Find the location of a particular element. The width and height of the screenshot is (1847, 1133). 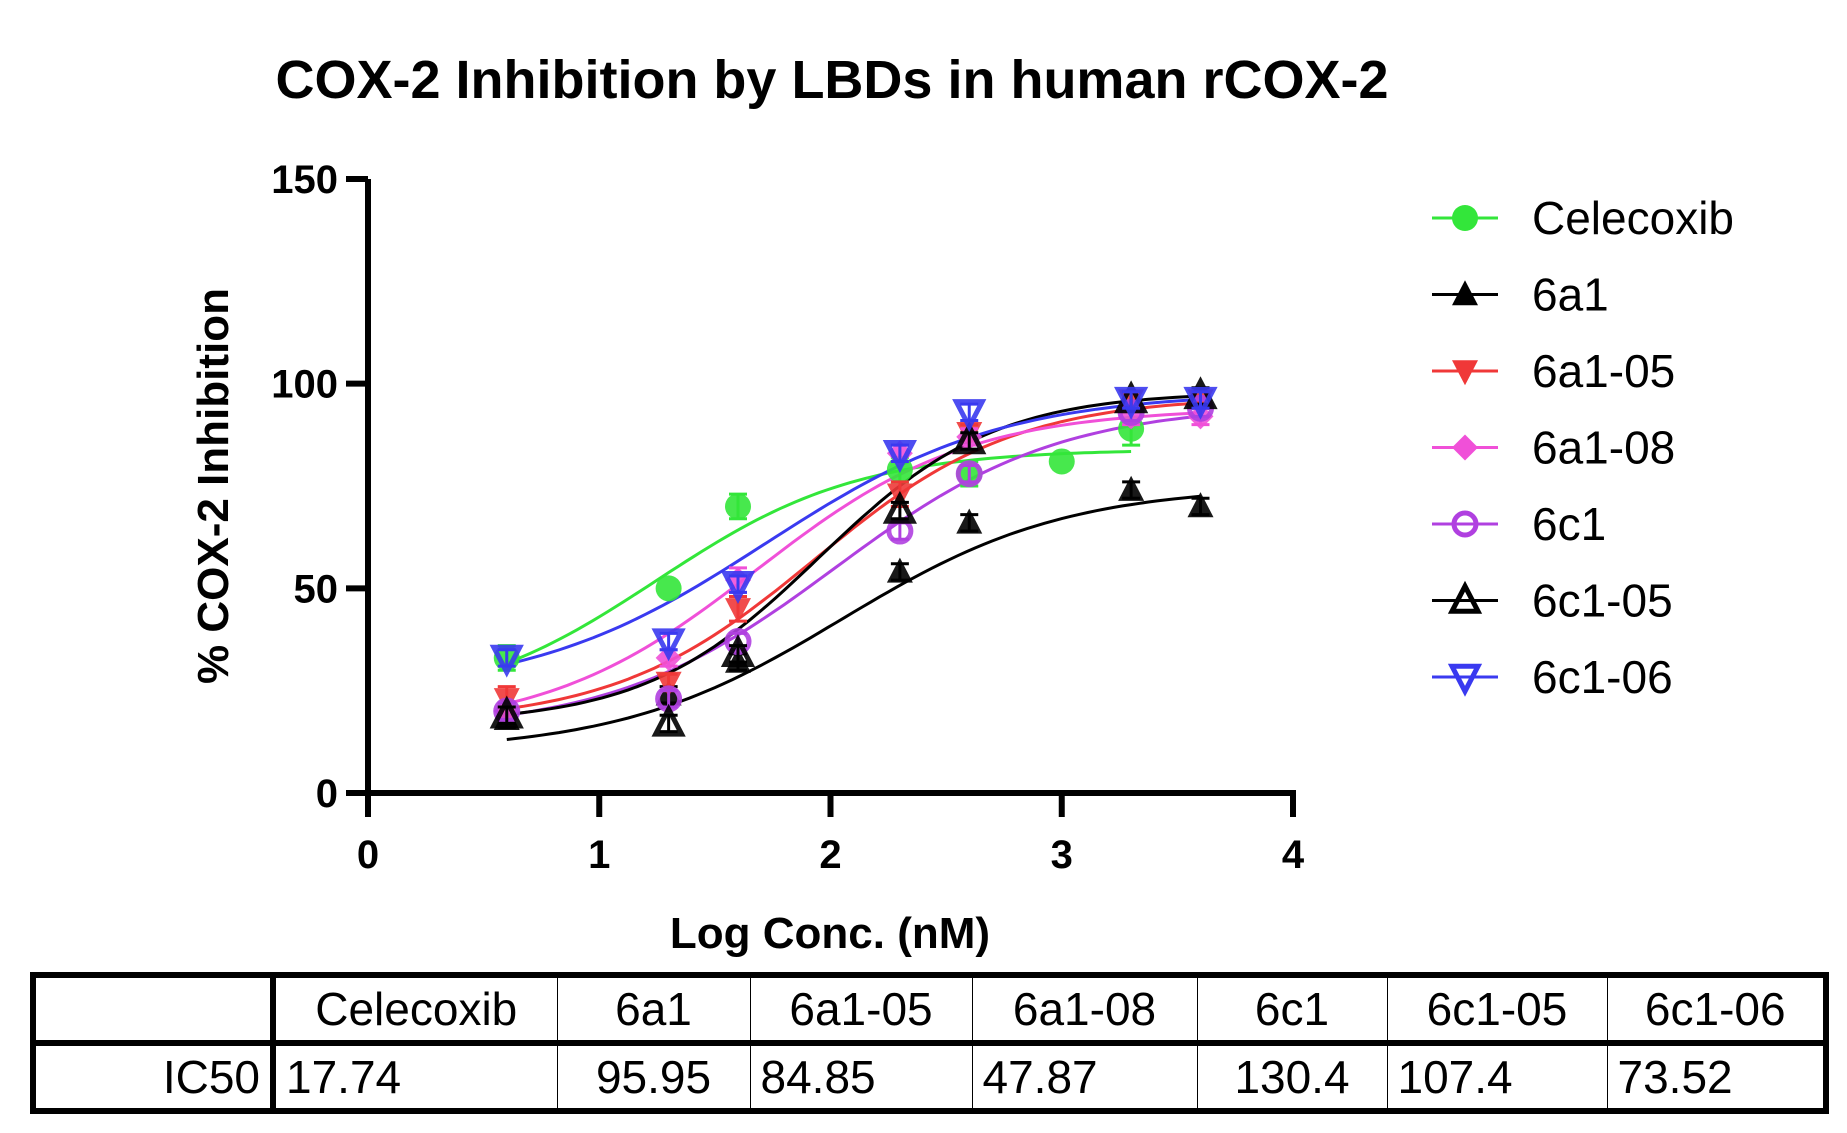

legend-item: Celecoxib is located at coordinates (1583, 218).